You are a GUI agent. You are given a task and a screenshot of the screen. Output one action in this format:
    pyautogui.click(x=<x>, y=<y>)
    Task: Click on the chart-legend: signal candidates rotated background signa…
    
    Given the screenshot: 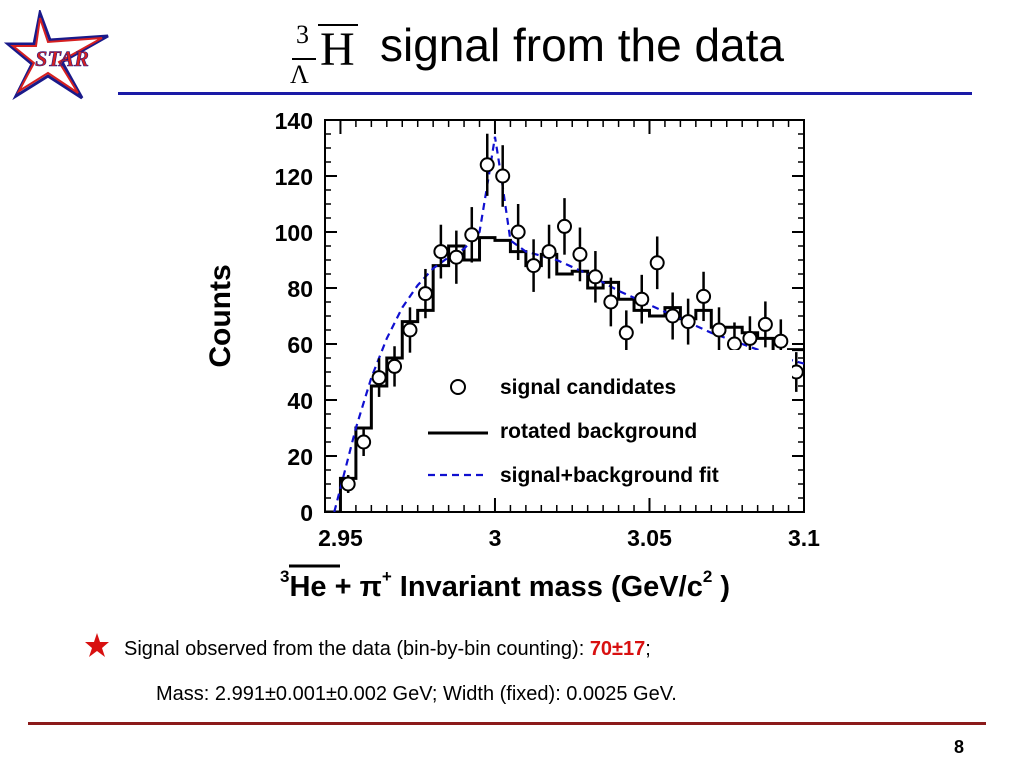 What is the action you would take?
    pyautogui.click(x=607, y=419)
    